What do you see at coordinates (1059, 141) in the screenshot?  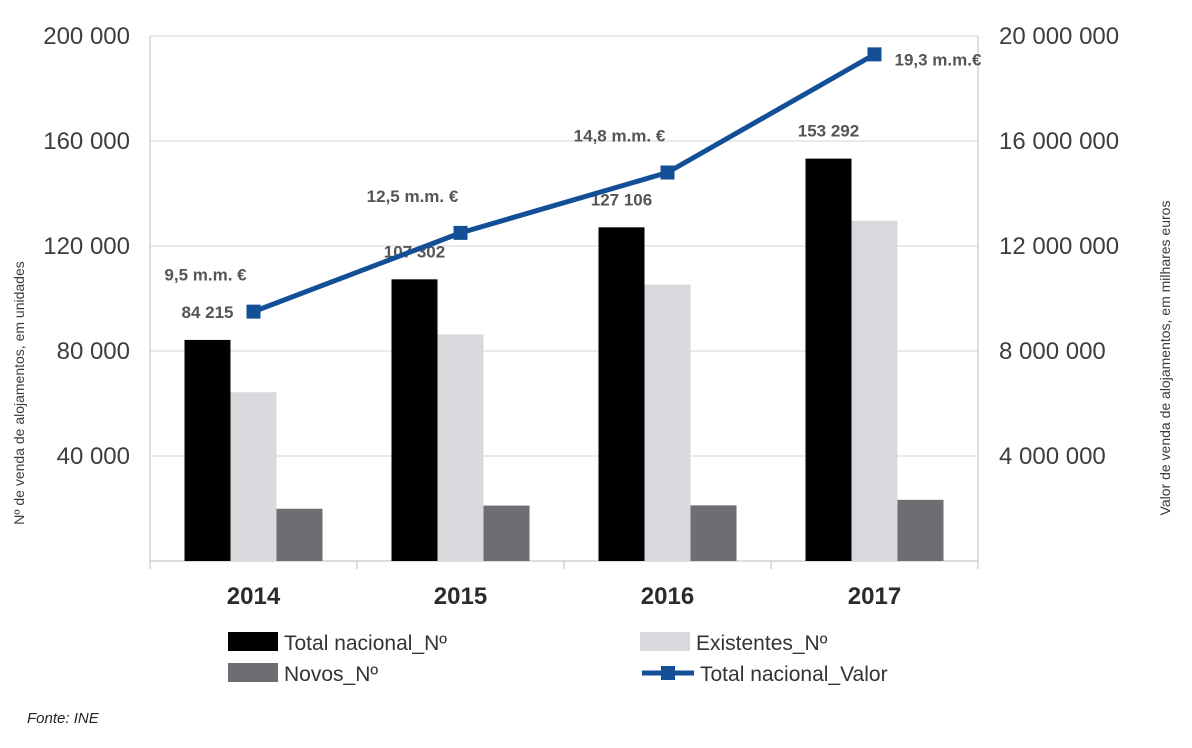 I see `y-right-tick-label: 16 000 000` at bounding box center [1059, 141].